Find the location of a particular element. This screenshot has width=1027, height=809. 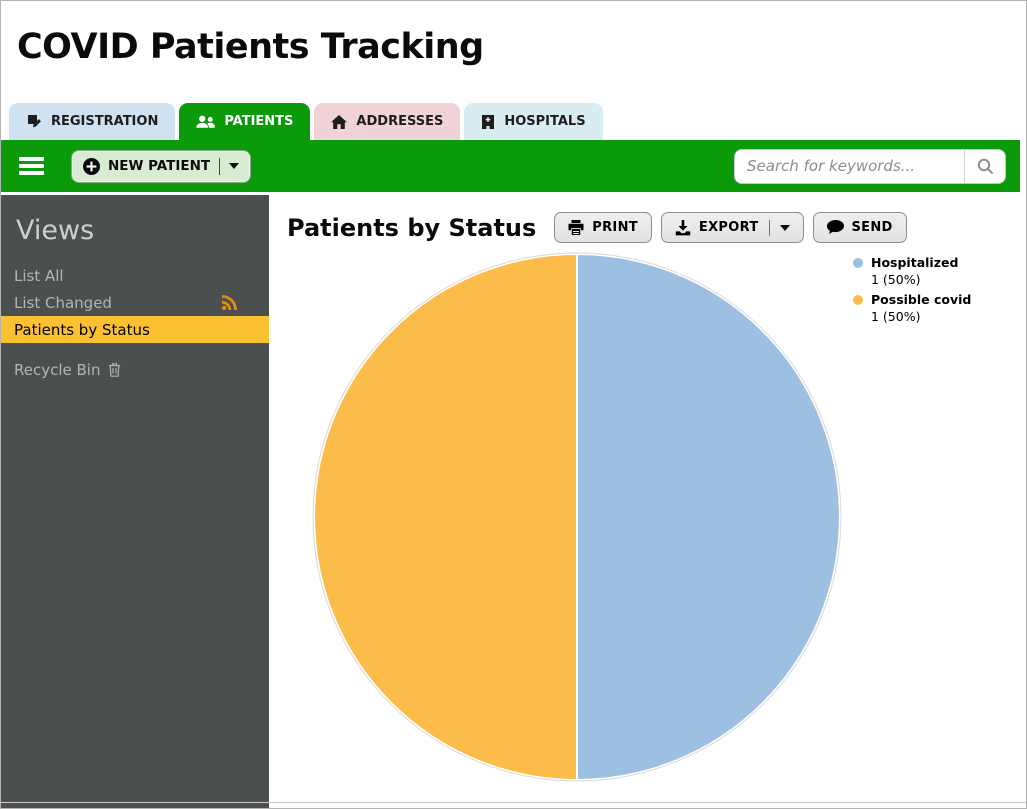

send-button: SEND is located at coordinates (859, 227).